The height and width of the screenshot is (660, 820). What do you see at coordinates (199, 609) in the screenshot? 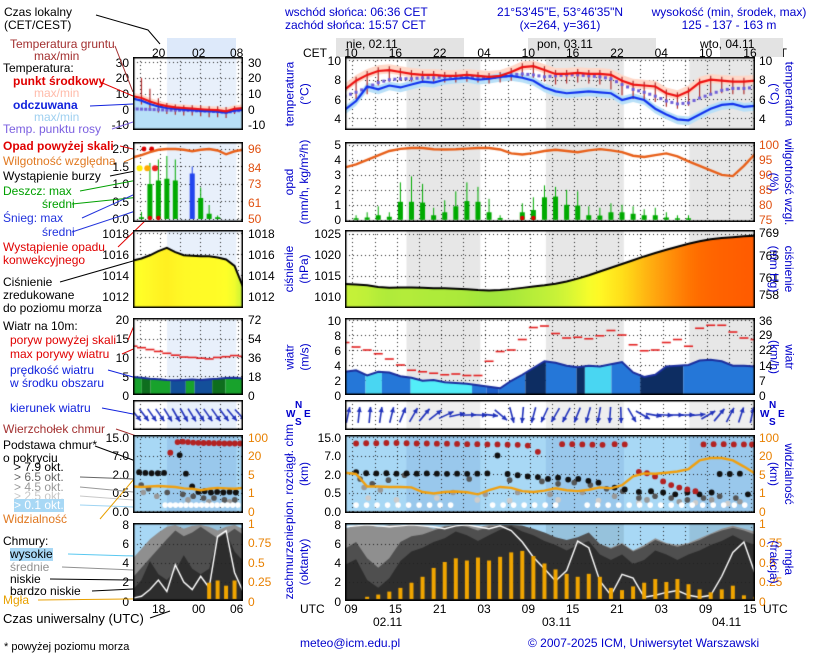
I see `mini-utc-hour-tick: 00` at bounding box center [199, 609].